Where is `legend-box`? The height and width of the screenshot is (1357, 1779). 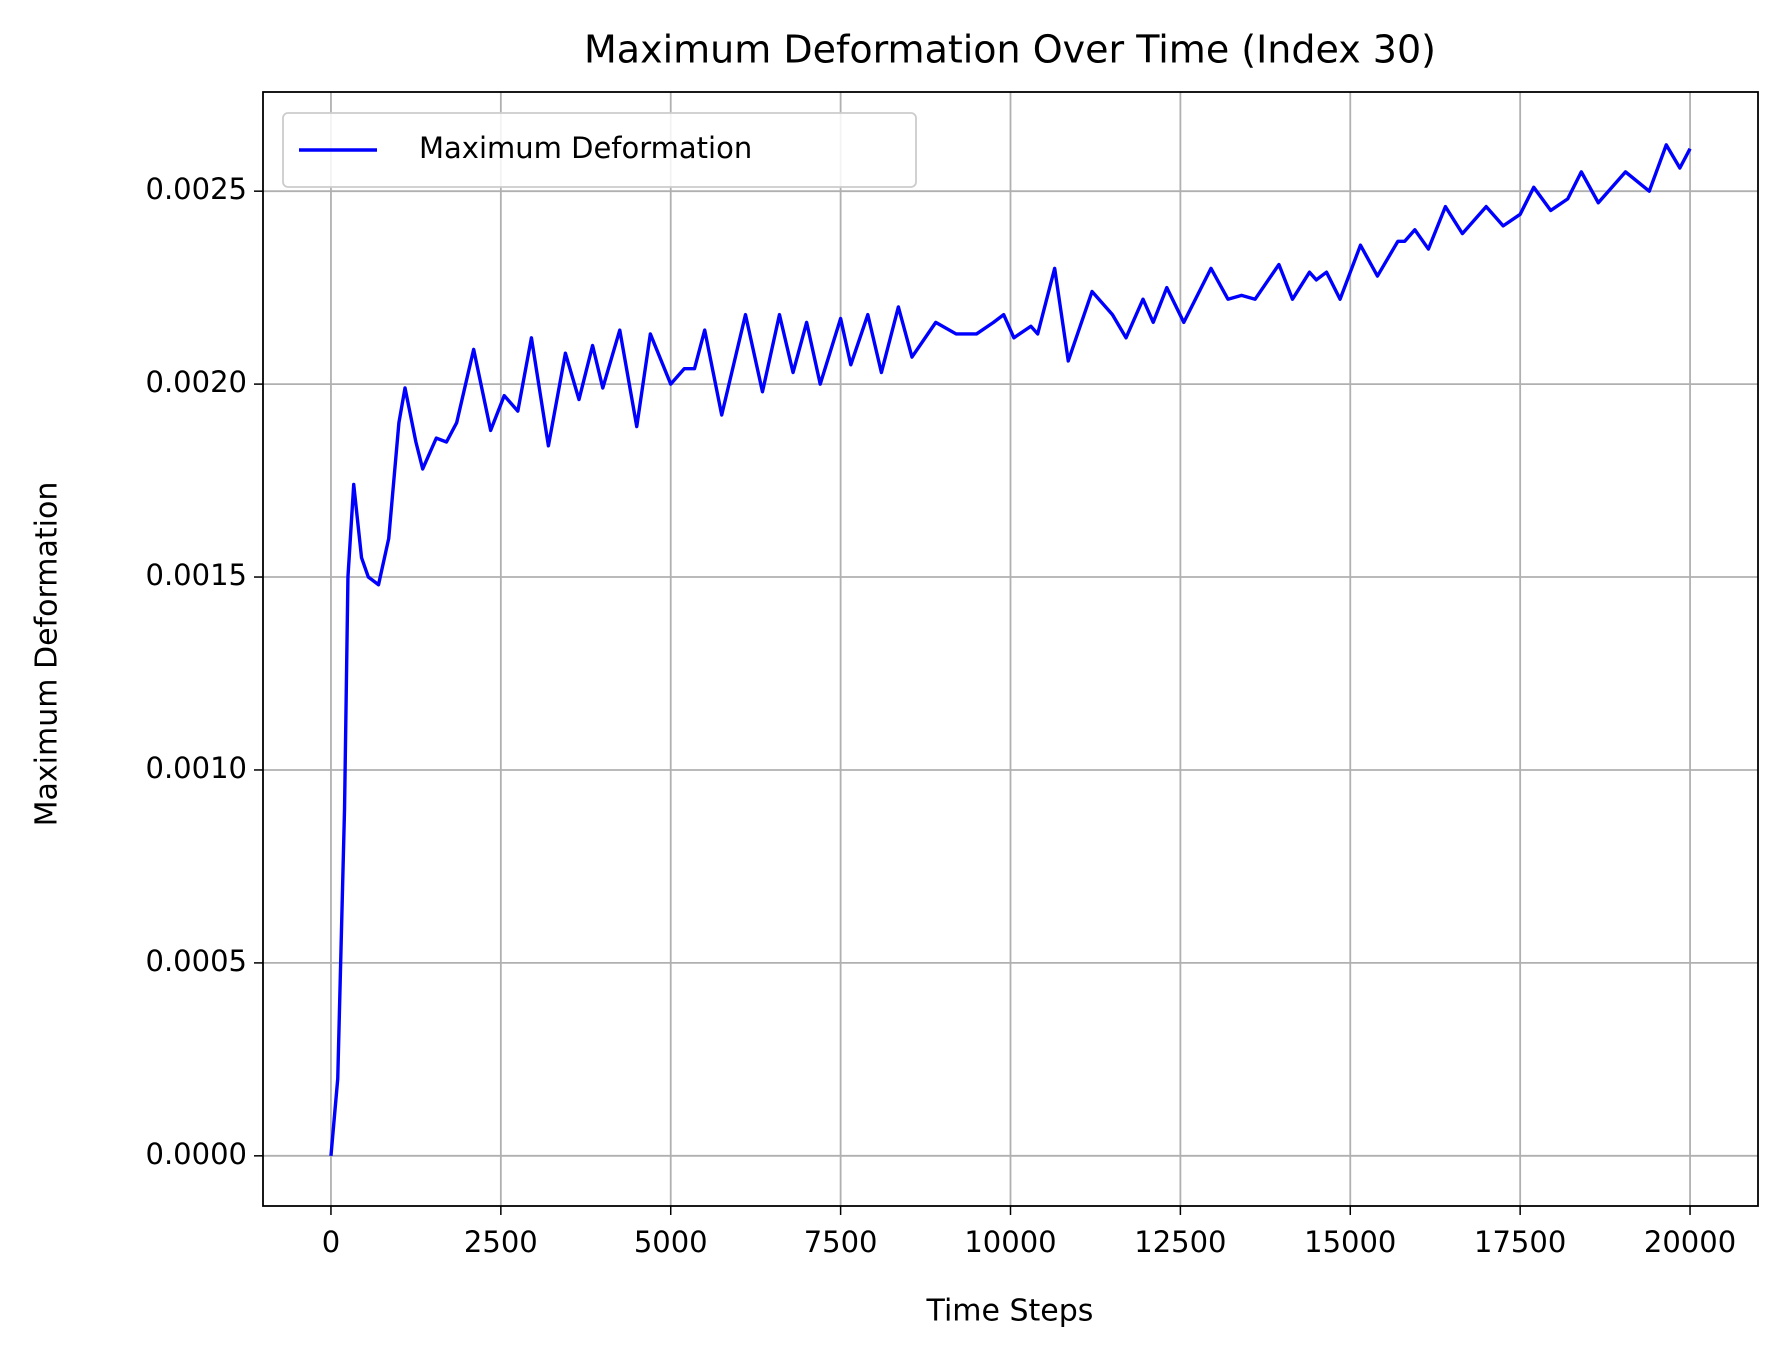
legend-box is located at coordinates (599, 150).